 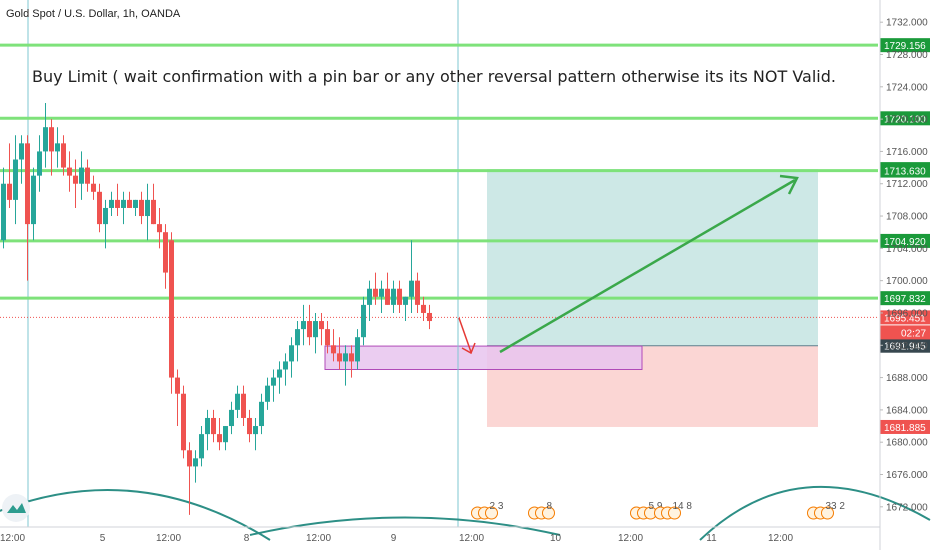 I want to click on event-badges: 2 3 8 5 9 14 8 33 2, so click(x=658, y=510).